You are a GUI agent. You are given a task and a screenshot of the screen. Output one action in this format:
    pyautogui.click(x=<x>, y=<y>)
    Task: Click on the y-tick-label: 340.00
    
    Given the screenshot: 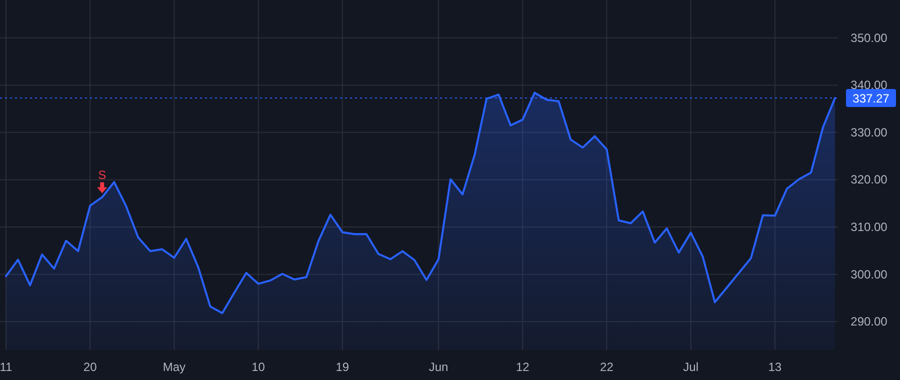 What is the action you would take?
    pyautogui.click(x=869, y=85)
    